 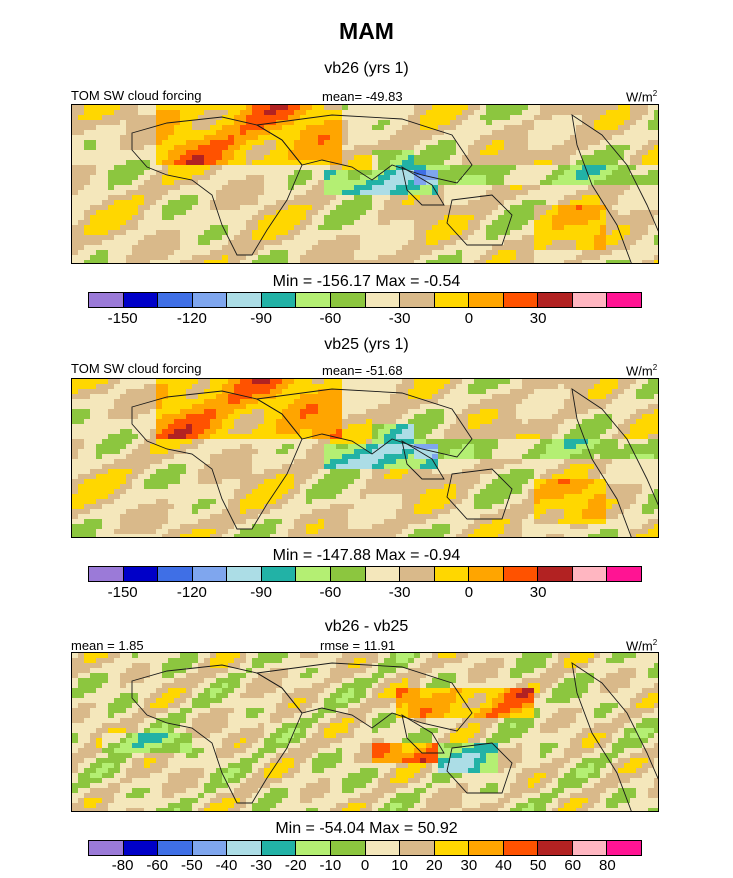 I want to click on colorbar-tick-label: -10, so click(x=330, y=865).